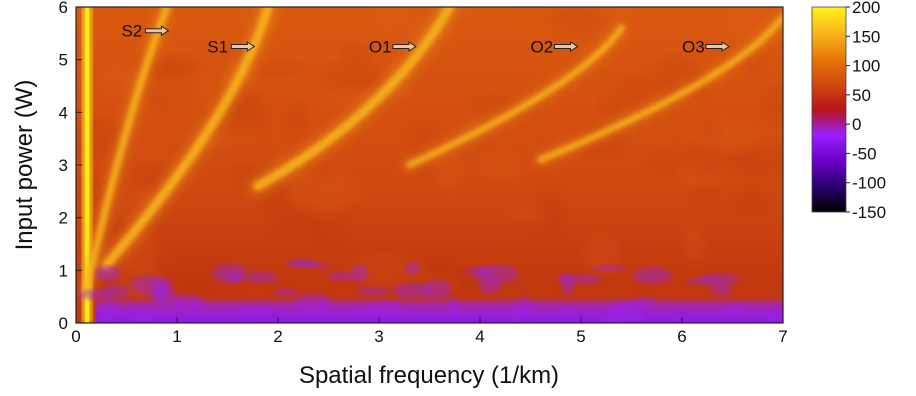  I want to click on low-power-band-texture, so click(430, 291).